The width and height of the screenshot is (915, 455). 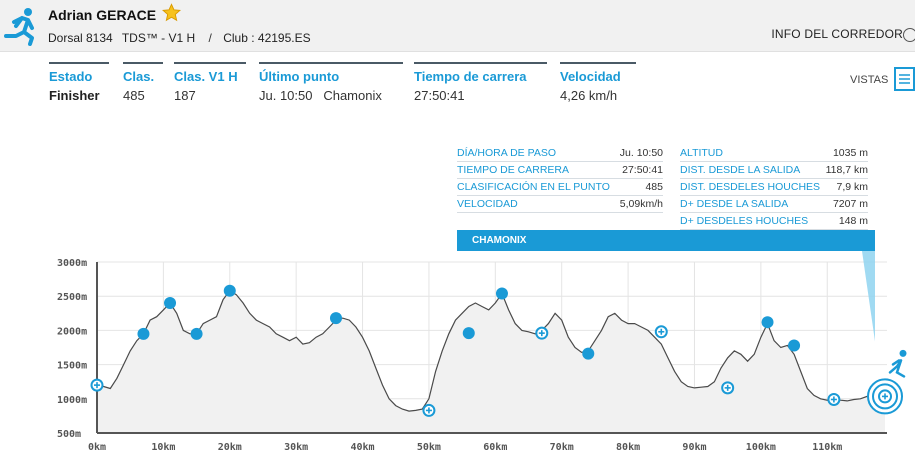 I want to click on info-key: D+ desde la salida, so click(x=734, y=204).